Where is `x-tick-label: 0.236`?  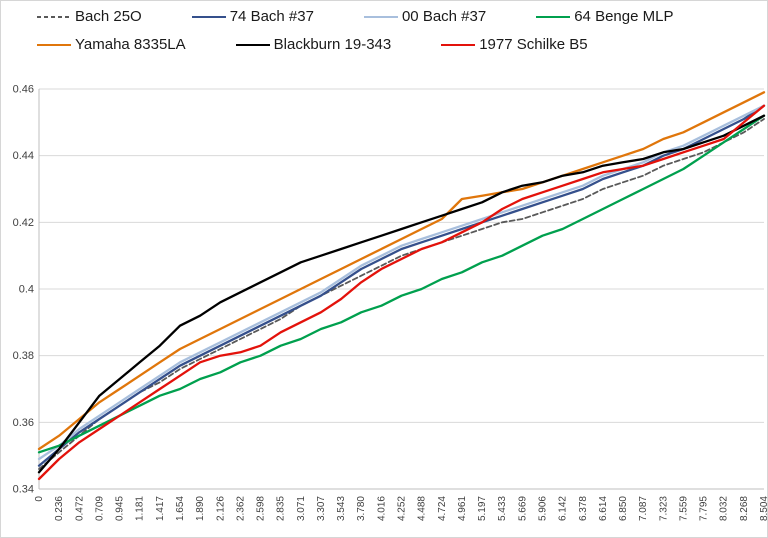
x-tick-label: 0.236 is located at coordinates (59, 508).